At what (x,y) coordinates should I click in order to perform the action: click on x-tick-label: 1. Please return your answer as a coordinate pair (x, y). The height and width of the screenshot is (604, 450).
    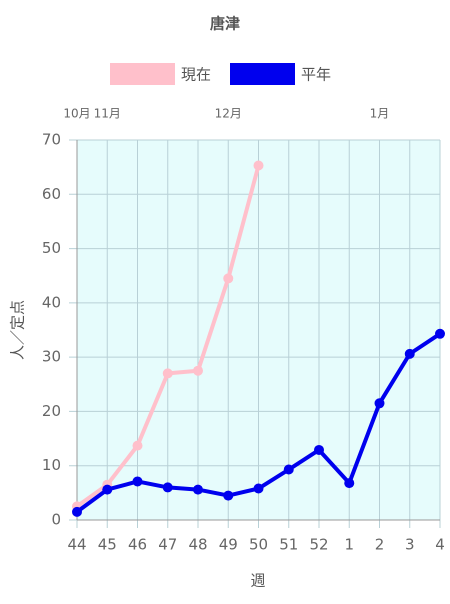
    Looking at the image, I should click on (349, 545).